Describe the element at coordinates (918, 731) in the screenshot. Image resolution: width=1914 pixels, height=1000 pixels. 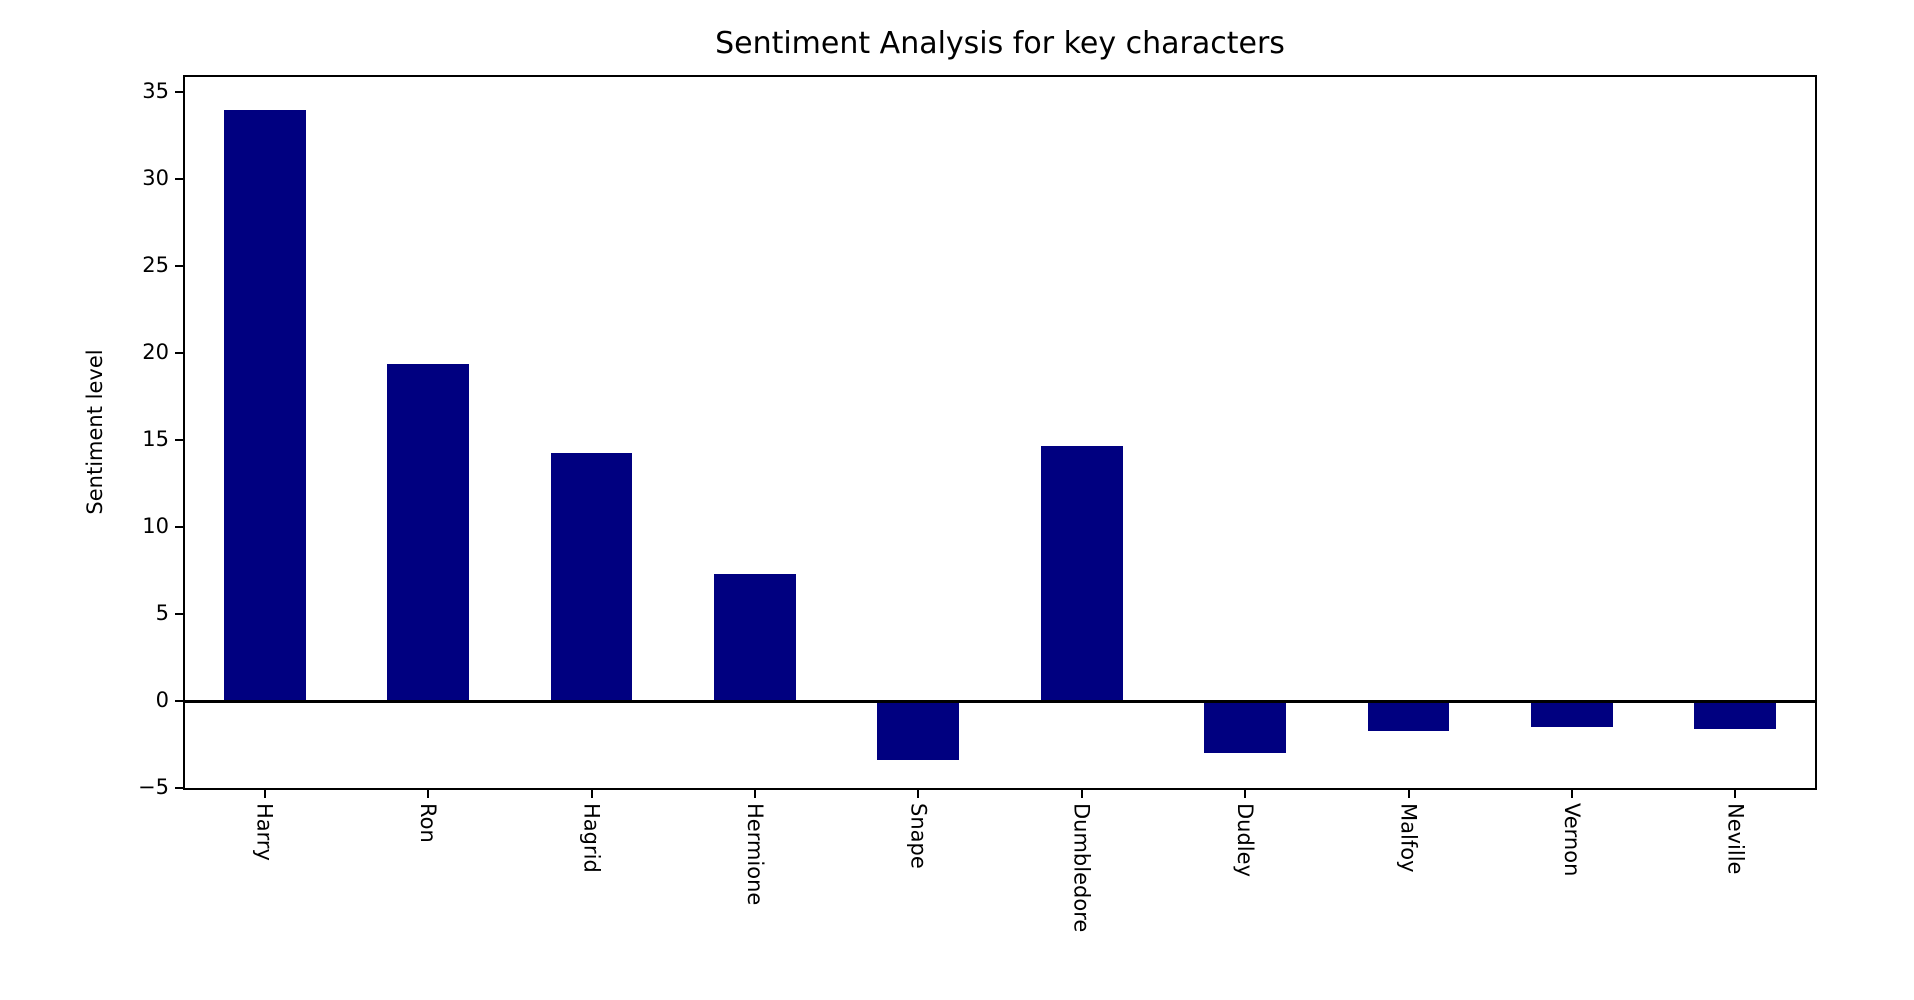
I see `bar-snape` at that location.